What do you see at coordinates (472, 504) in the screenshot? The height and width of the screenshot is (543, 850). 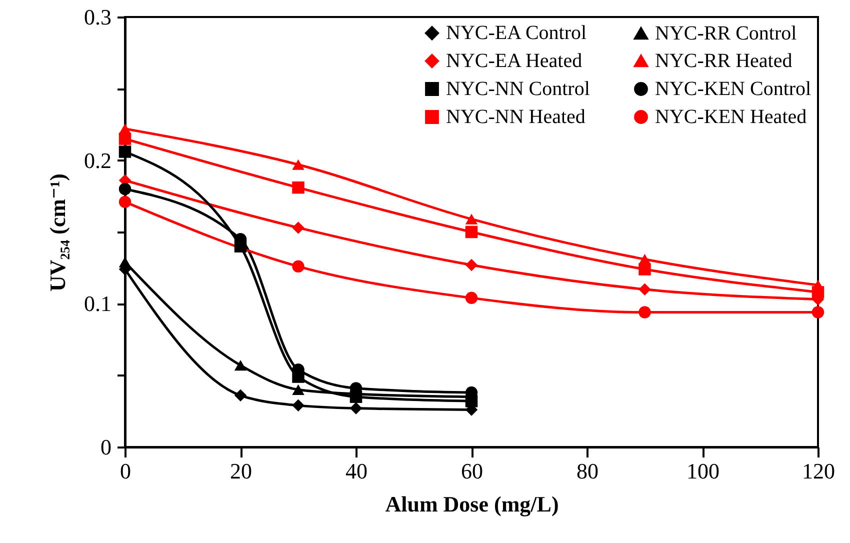 I see `x-axis-title: Alum Dose (mg/L)` at bounding box center [472, 504].